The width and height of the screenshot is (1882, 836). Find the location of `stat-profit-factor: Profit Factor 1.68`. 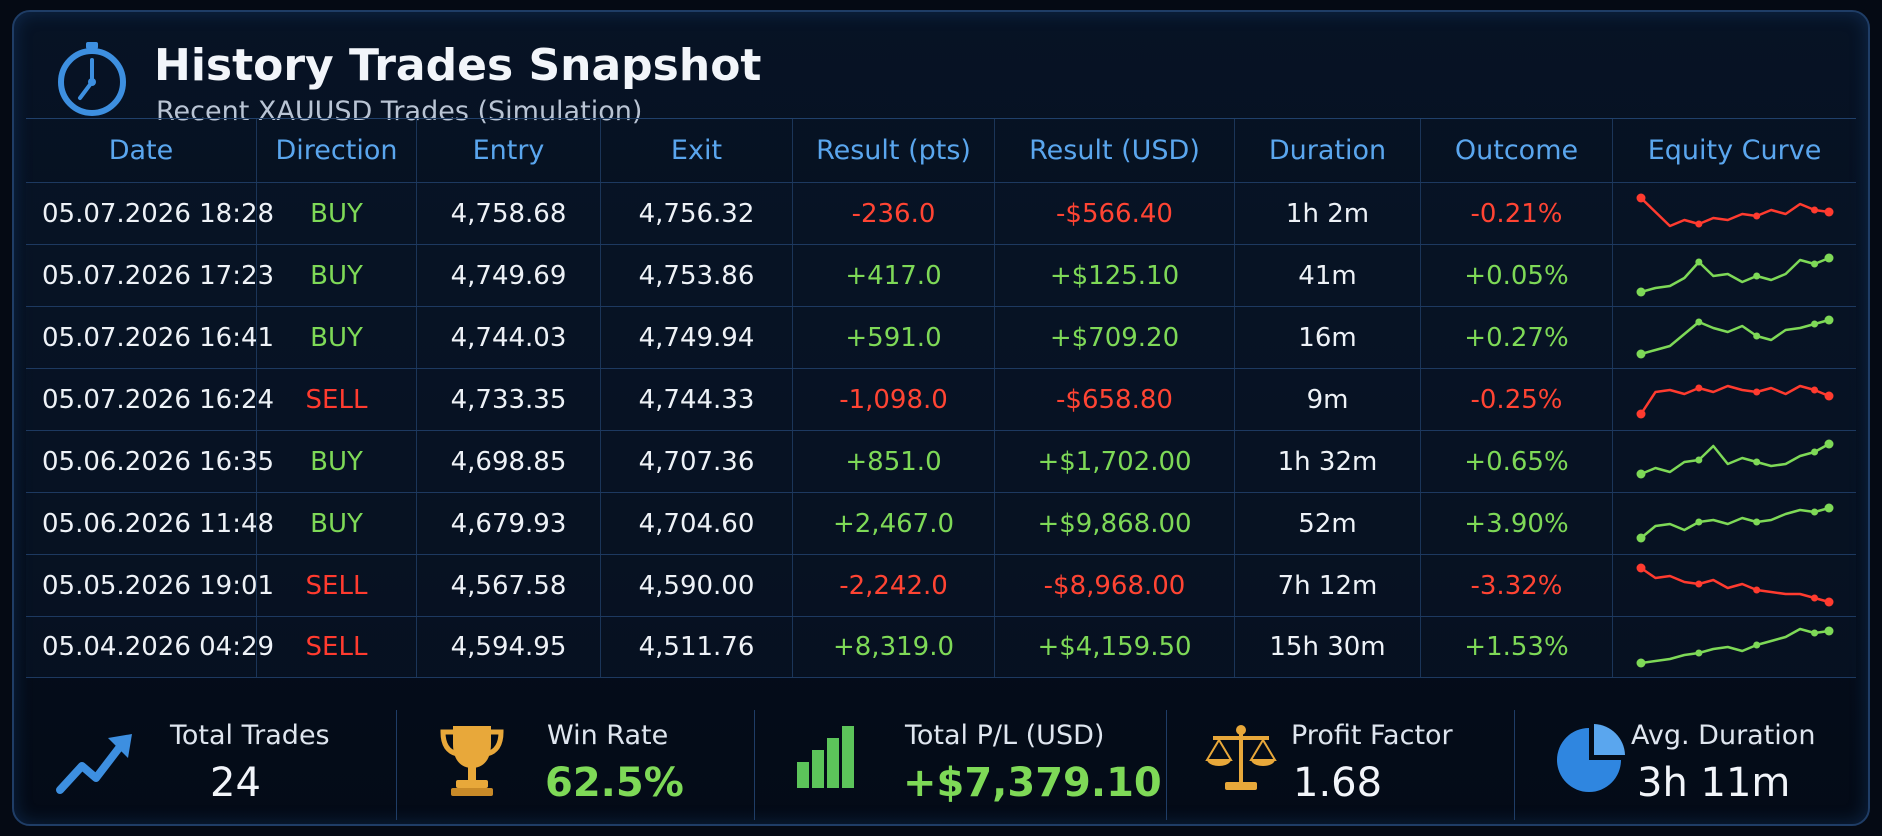

stat-profit-factor: Profit Factor 1.68 is located at coordinates (1340, 765).